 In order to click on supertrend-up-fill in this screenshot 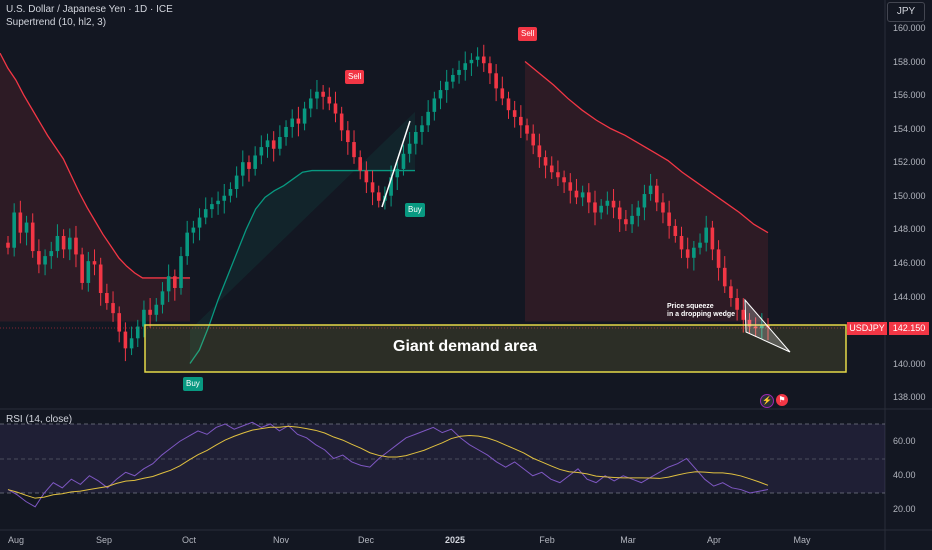, I will do `click(302, 237)`.